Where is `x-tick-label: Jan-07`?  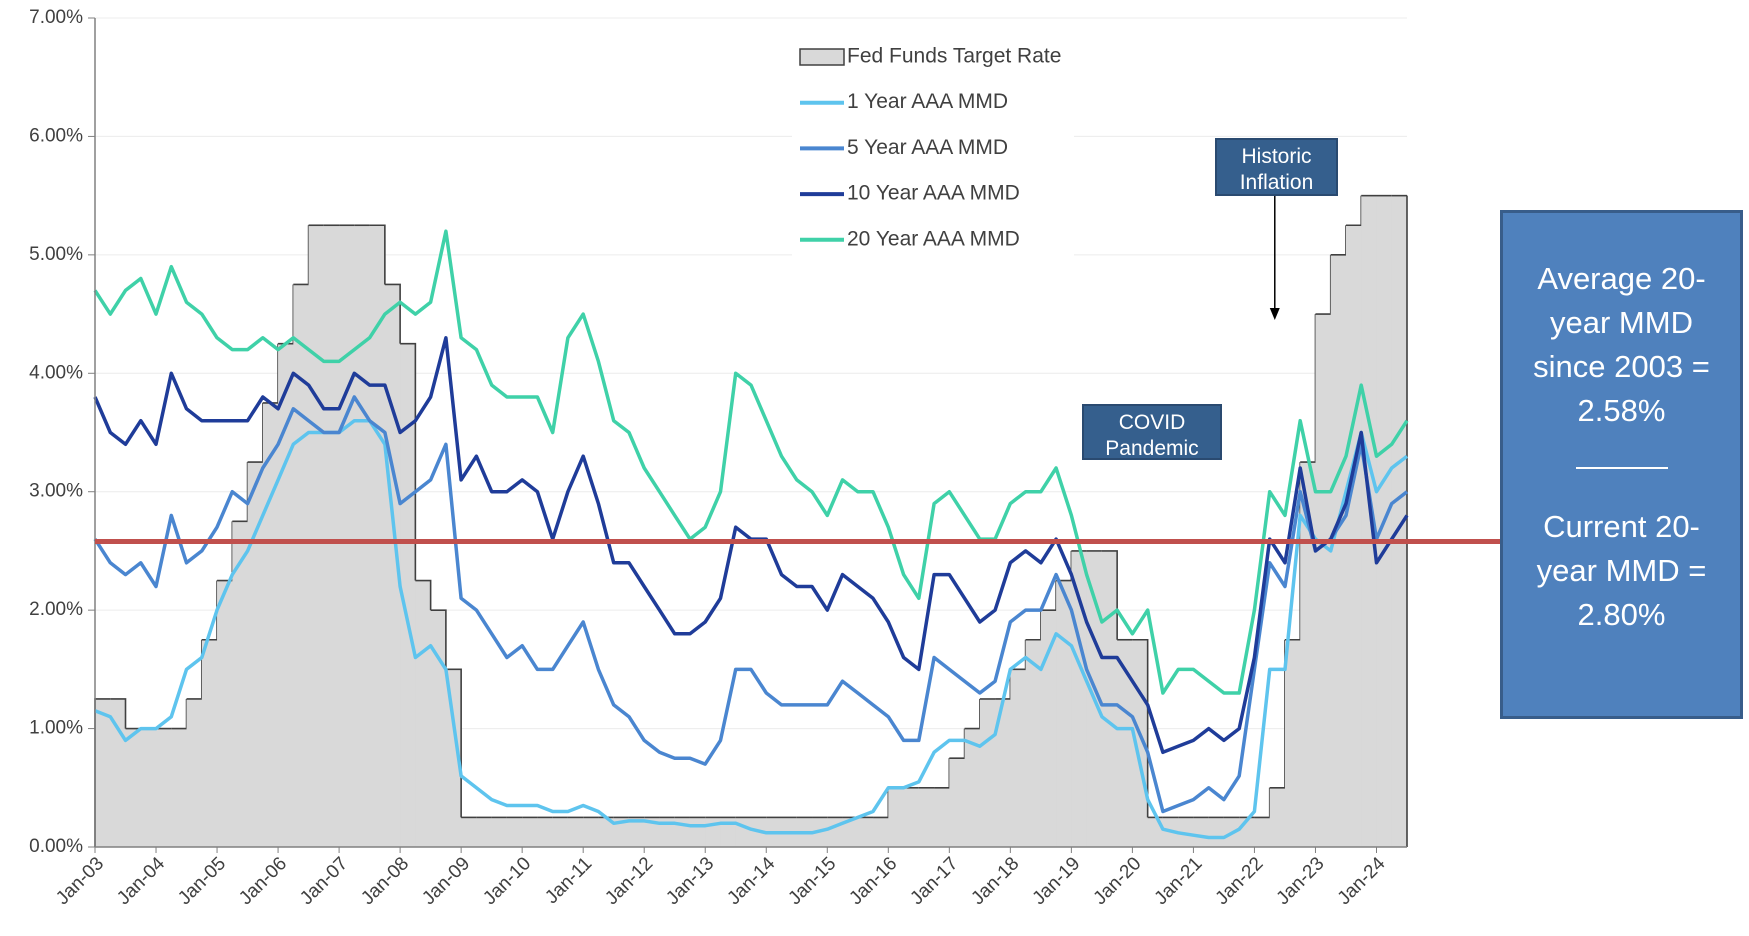
x-tick-label: Jan-07 is located at coordinates (324, 881).